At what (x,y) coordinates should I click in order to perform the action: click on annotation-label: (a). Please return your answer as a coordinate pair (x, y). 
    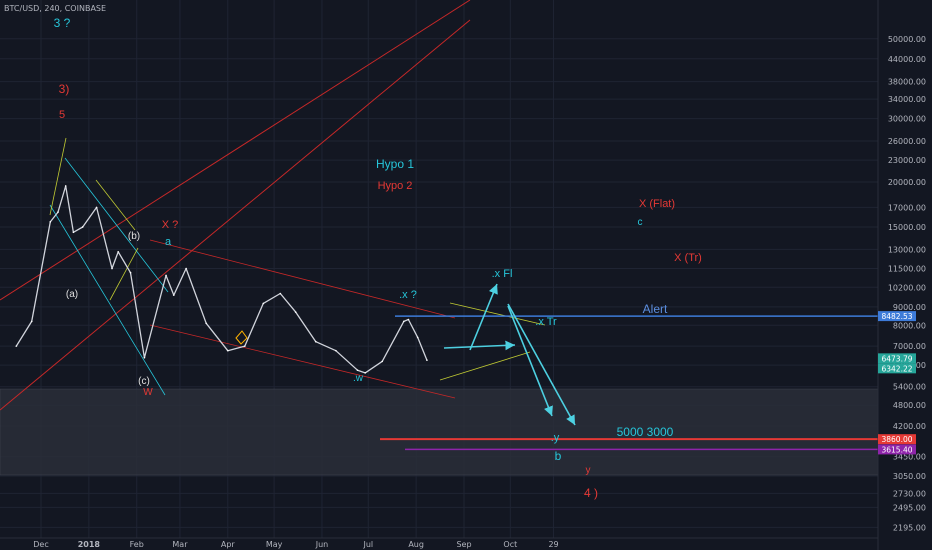
    Looking at the image, I should click on (72, 294).